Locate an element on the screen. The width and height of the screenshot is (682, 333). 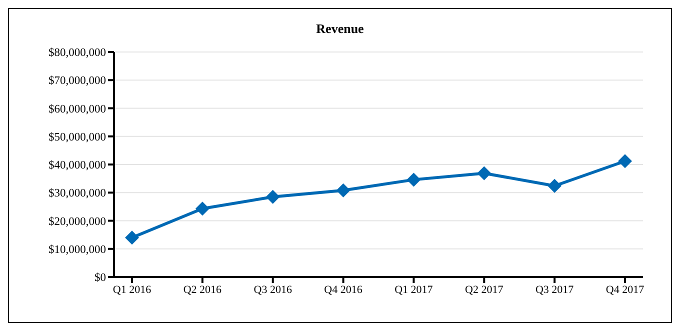
y-tick-label: $80,000,000 is located at coordinates (77, 53).